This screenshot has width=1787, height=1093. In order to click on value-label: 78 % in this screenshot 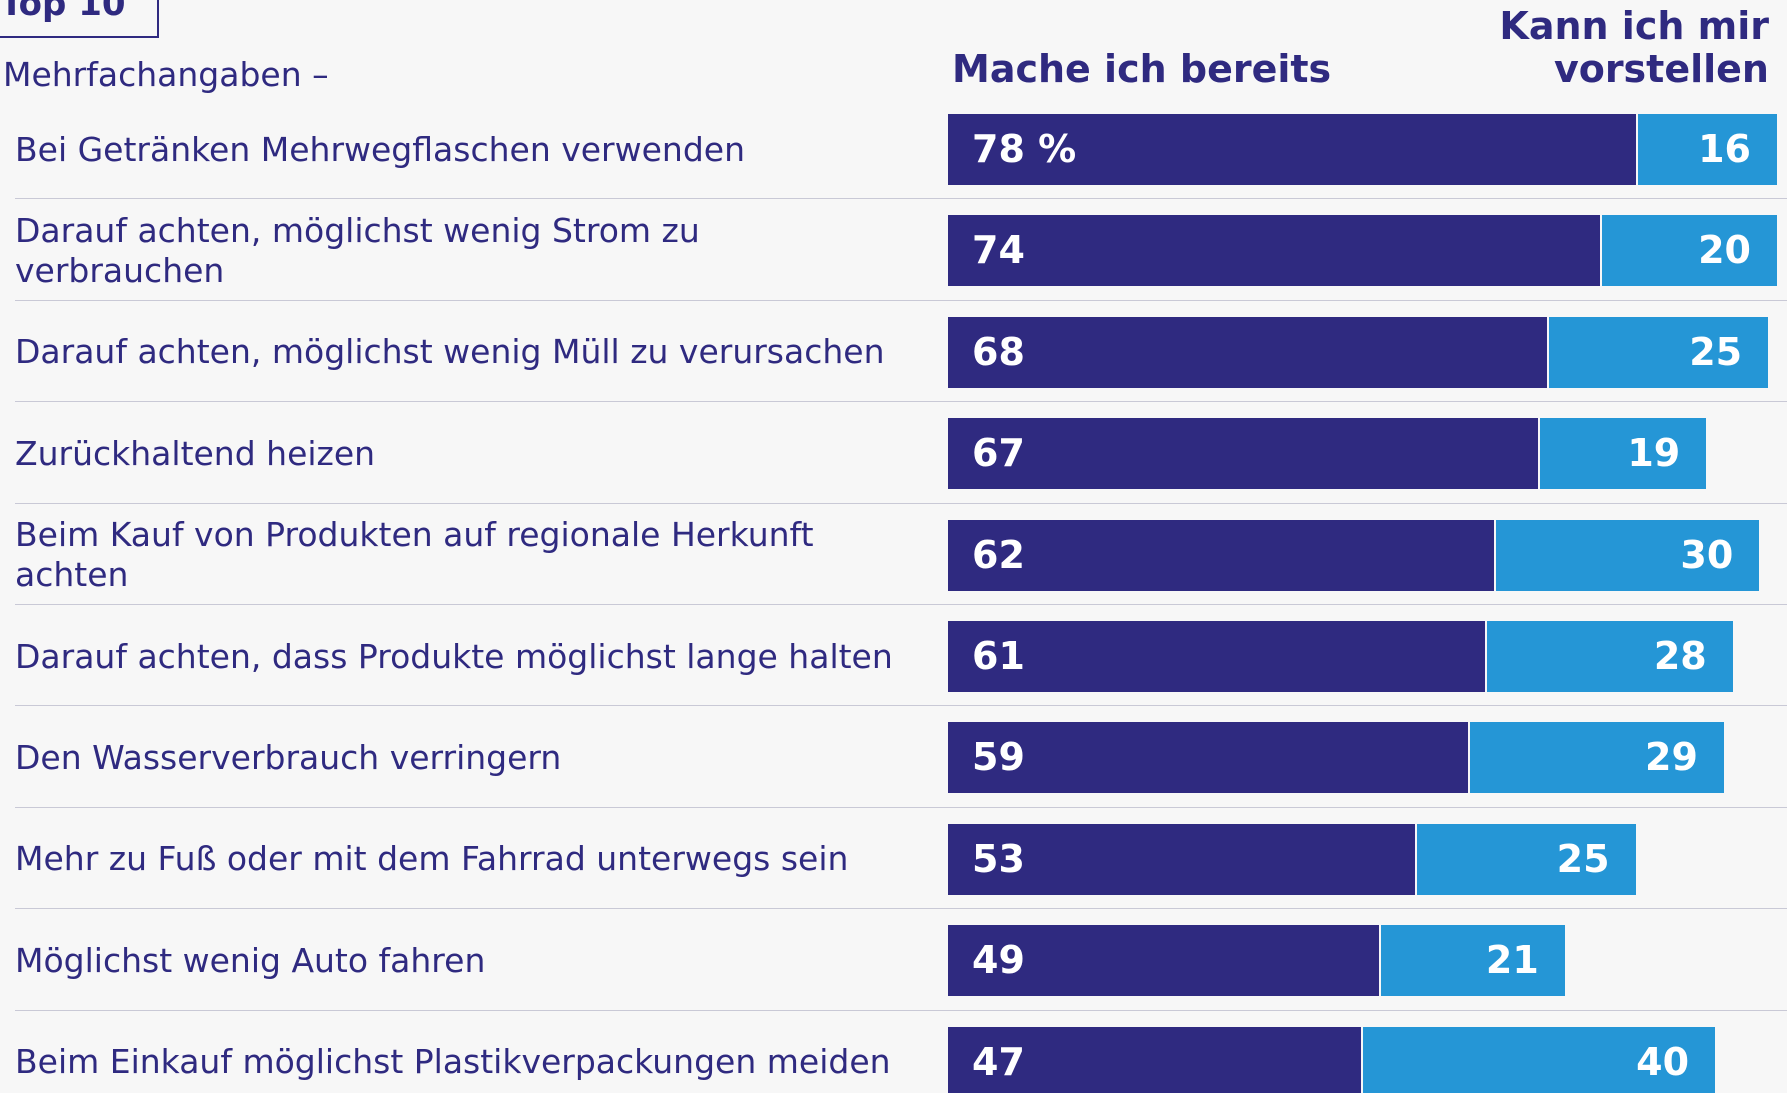, I will do `click(1024, 149)`.